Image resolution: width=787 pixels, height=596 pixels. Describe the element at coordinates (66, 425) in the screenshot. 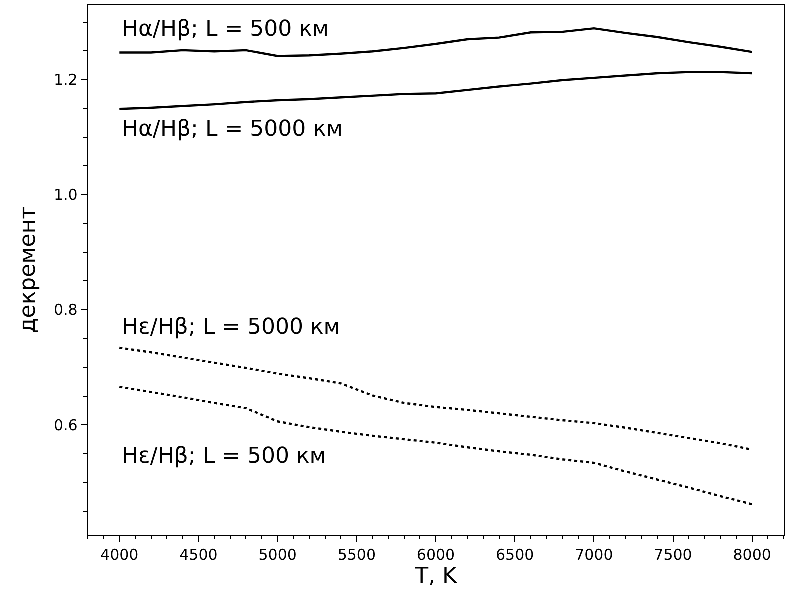

I see `y-tick-label: 0.6` at that location.